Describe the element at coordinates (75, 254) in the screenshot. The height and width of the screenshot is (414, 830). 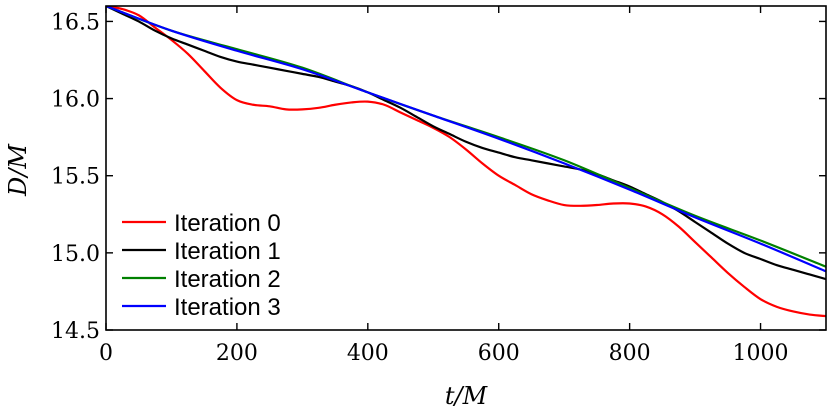
I see `y-tick-label: 15.0` at that location.